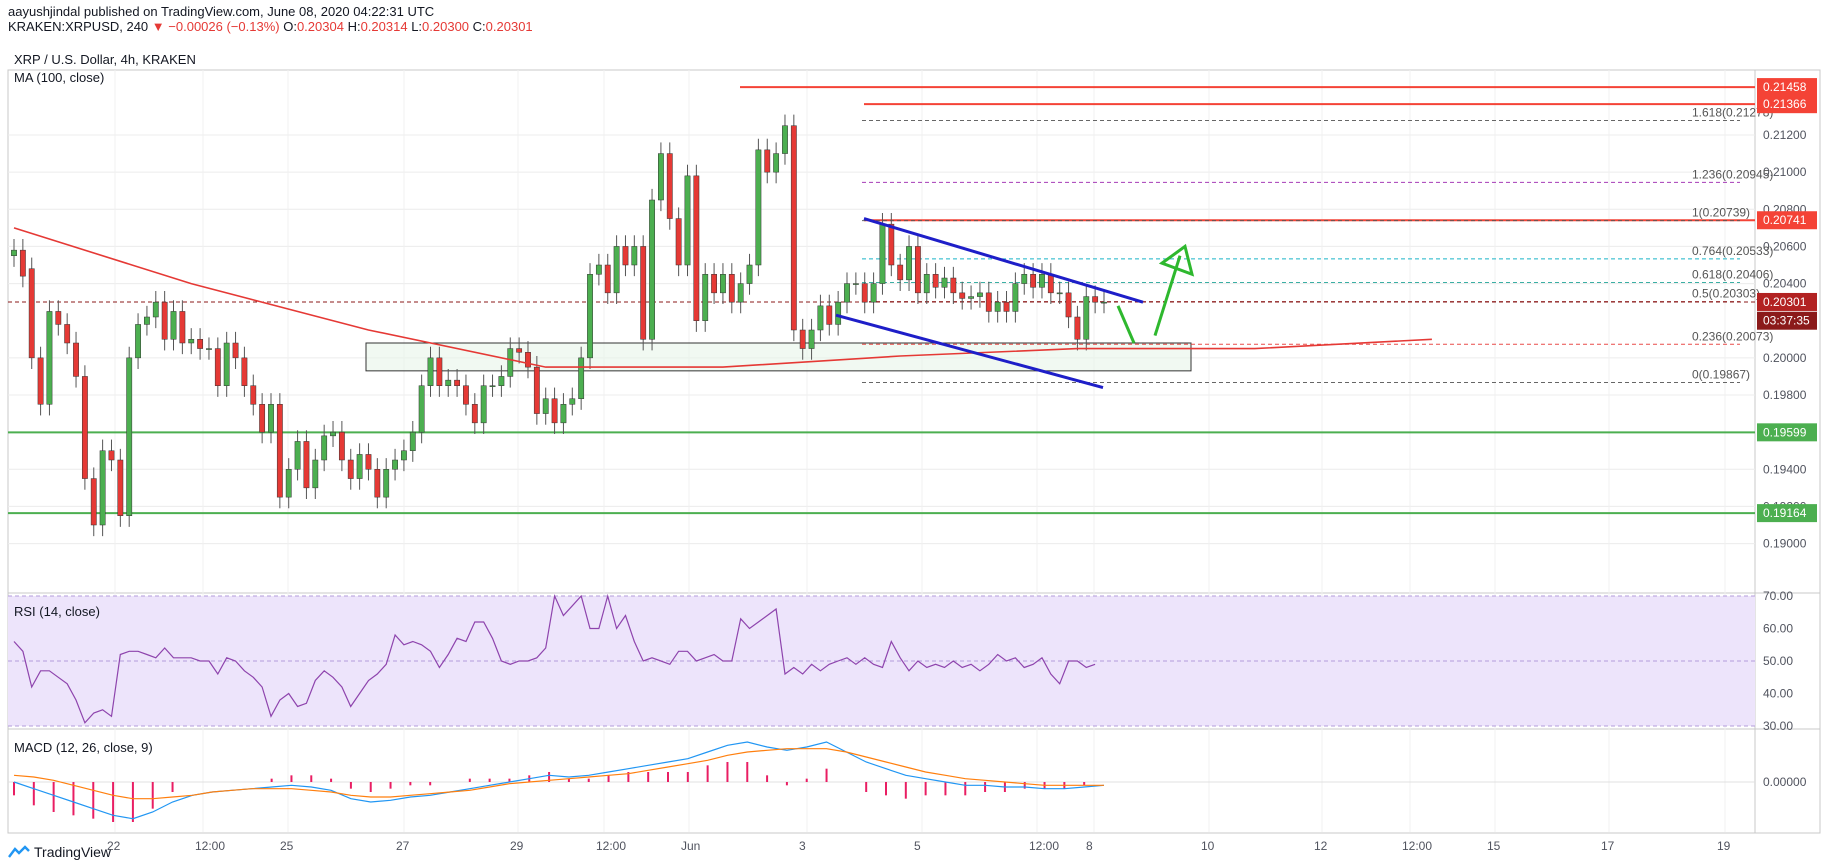 The height and width of the screenshot is (868, 1828). Describe the element at coordinates (1608, 846) in the screenshot. I see `time-tick-label: 17` at that location.